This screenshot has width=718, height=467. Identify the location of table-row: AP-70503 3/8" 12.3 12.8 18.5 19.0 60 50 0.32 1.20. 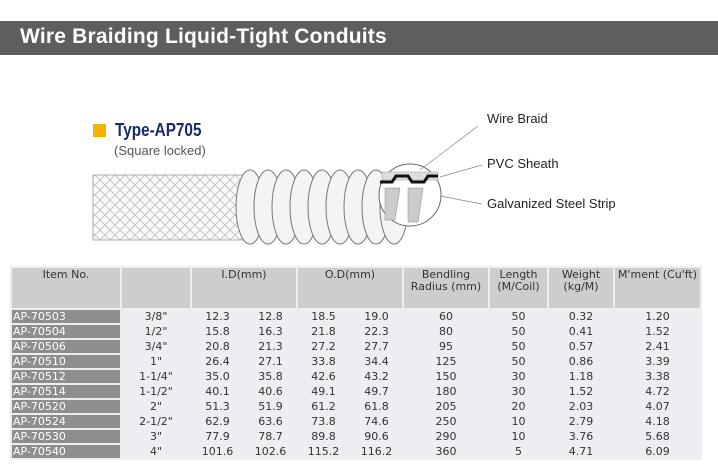
(356, 316).